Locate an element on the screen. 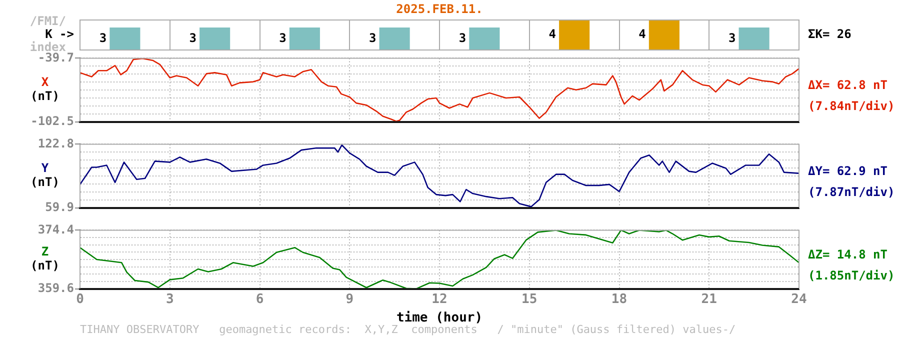 Image resolution: width=920 pixels, height=340 pixels. text: ΔY= 62.9 nT is located at coordinates (848, 171).